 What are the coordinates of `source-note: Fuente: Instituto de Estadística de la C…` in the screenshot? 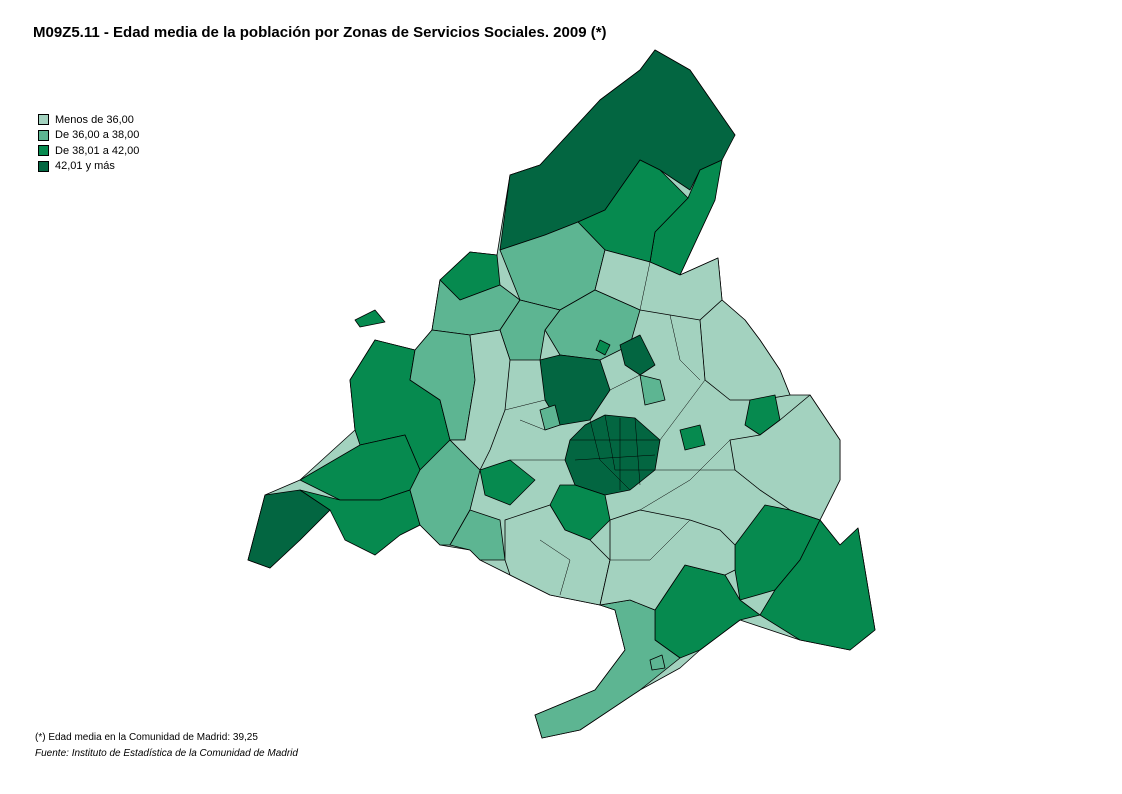 It's located at (166, 753).